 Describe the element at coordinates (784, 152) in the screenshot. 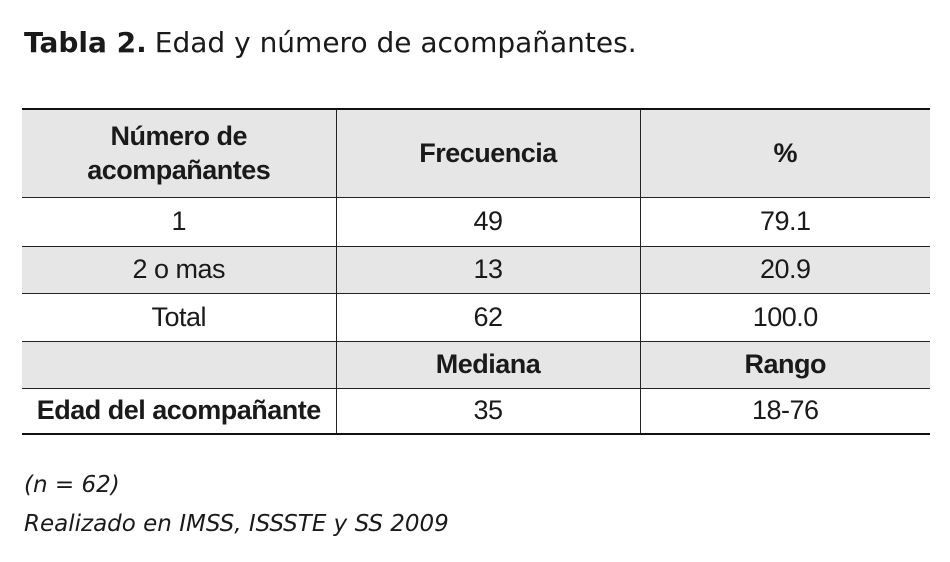

I see `header-cell: %` at that location.